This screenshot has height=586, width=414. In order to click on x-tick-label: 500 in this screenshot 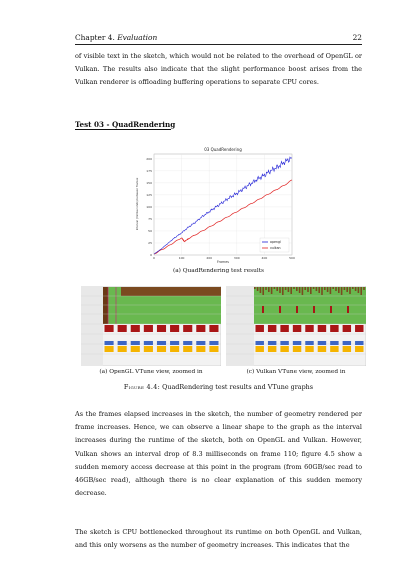, I will do `click(292, 258)`.